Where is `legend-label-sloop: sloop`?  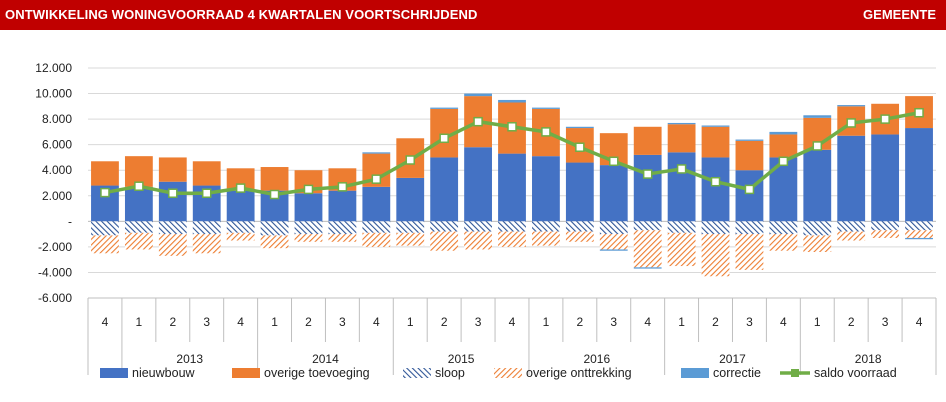
legend-label-sloop: sloop is located at coordinates (450, 373).